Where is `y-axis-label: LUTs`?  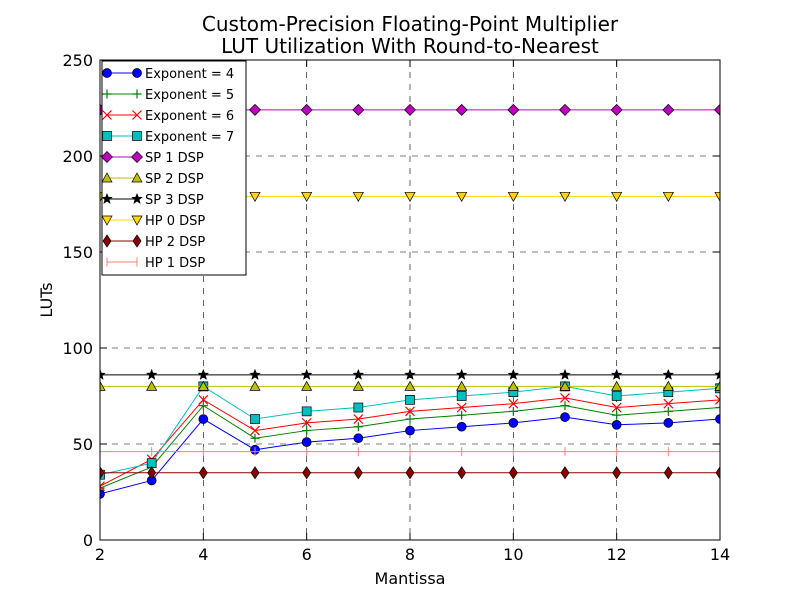 y-axis-label: LUTs is located at coordinates (46, 299).